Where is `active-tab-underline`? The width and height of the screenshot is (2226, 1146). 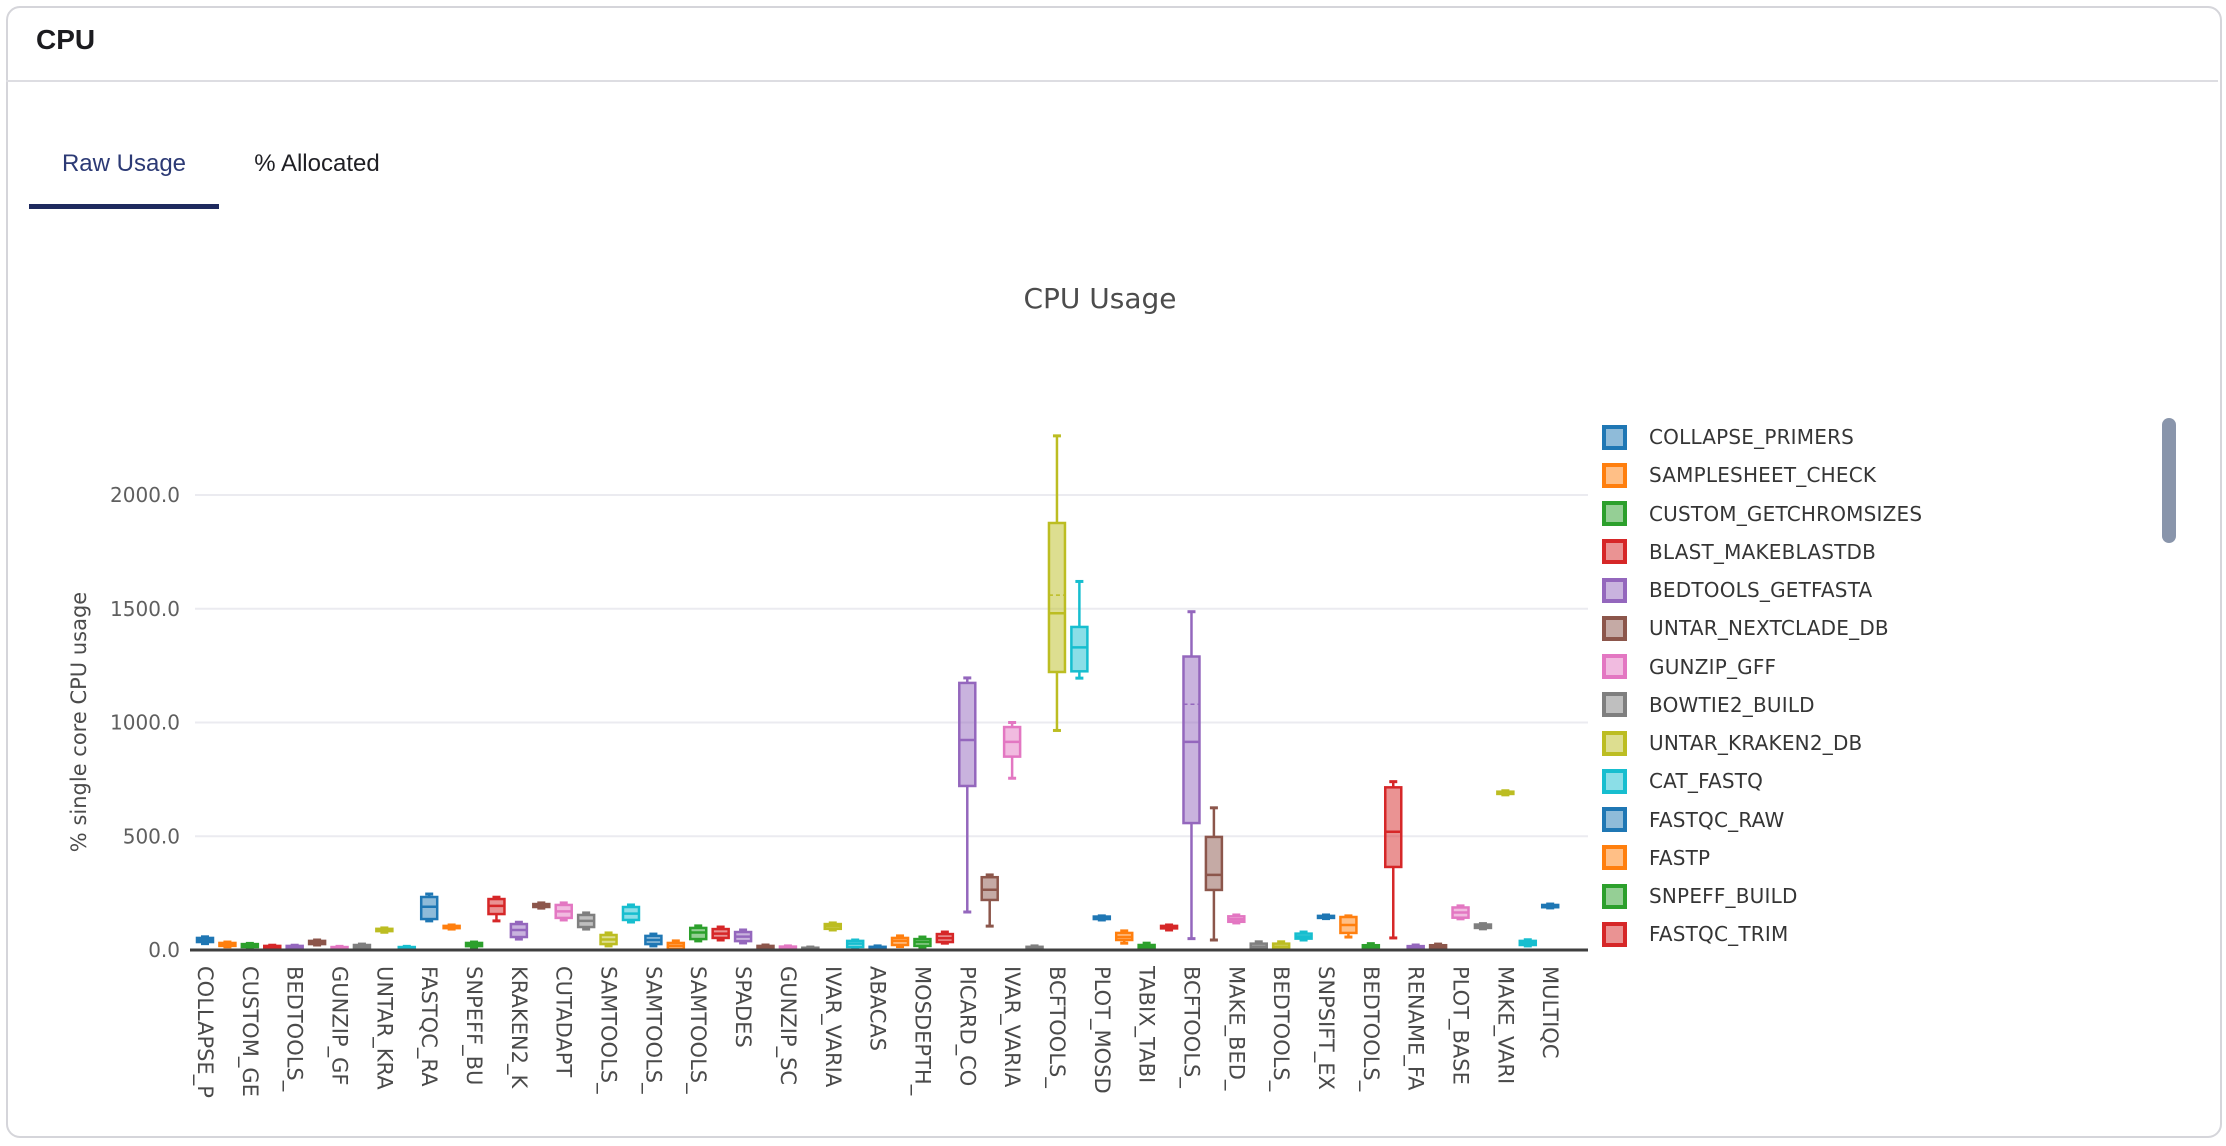
active-tab-underline is located at coordinates (124, 206).